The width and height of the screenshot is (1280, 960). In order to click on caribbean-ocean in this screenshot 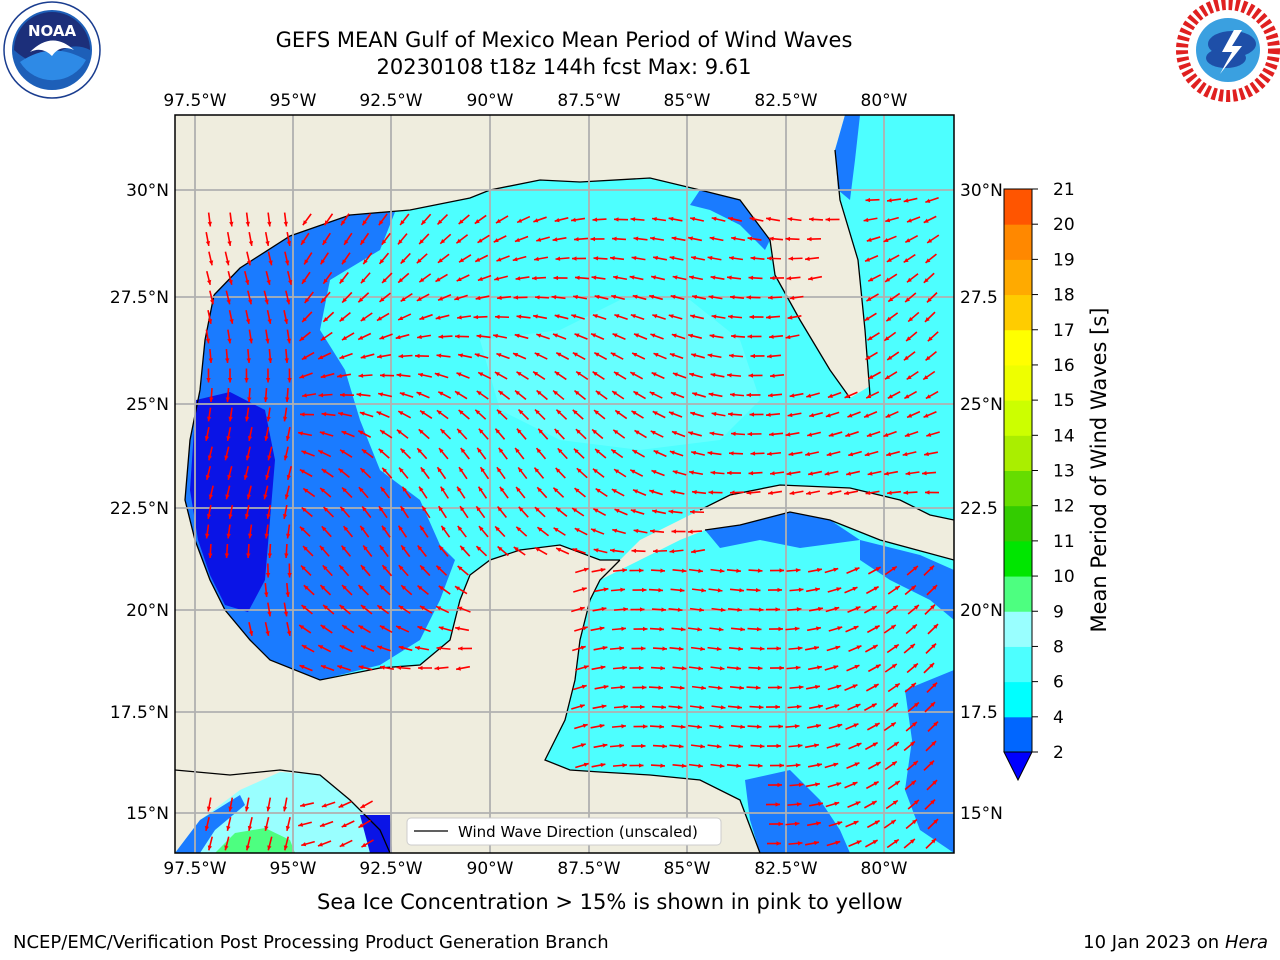, I will do `click(749, 682)`.